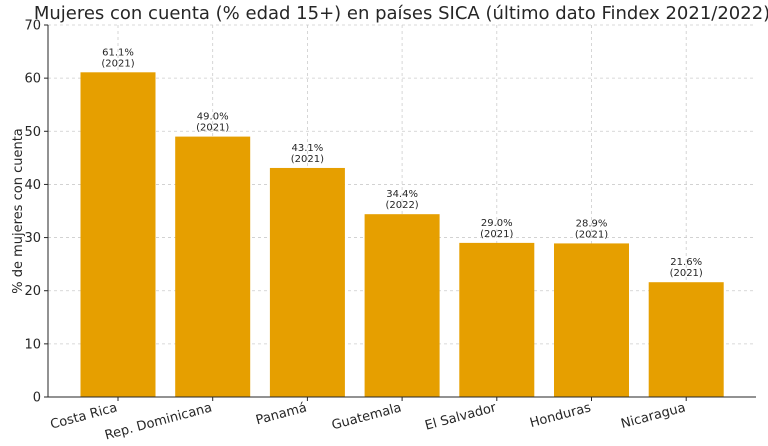 The image size is (768, 446). I want to click on bar-value-label: 43.1%, so click(308, 148).